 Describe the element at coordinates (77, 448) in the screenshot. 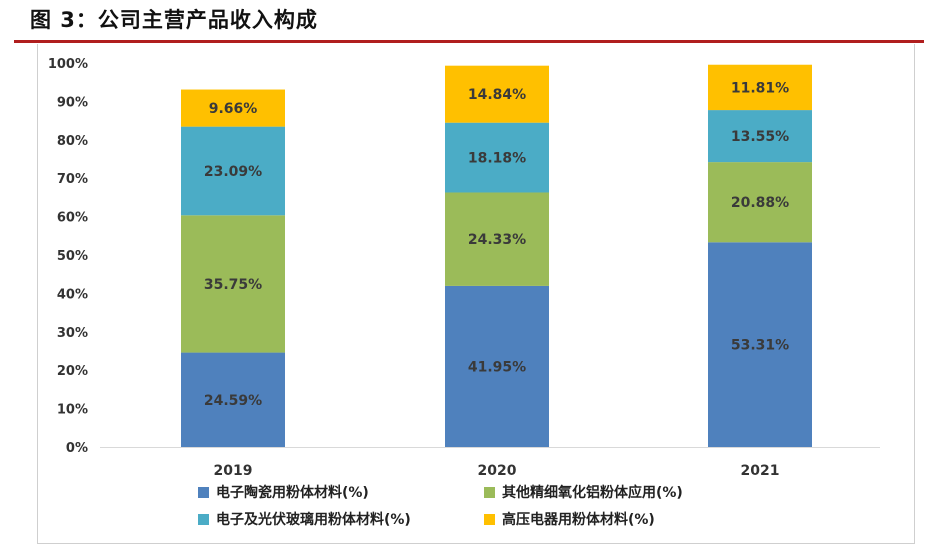

I see `y-tick-label: 0%` at that location.